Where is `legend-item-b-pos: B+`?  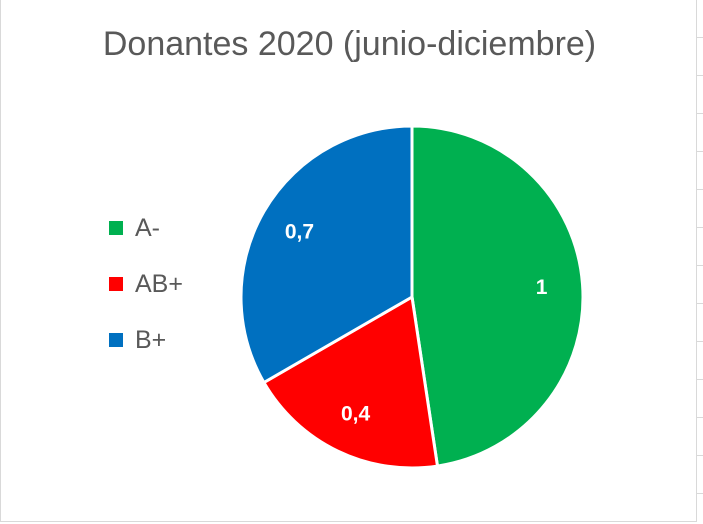
legend-item-b-pos: B+ is located at coordinates (146, 340).